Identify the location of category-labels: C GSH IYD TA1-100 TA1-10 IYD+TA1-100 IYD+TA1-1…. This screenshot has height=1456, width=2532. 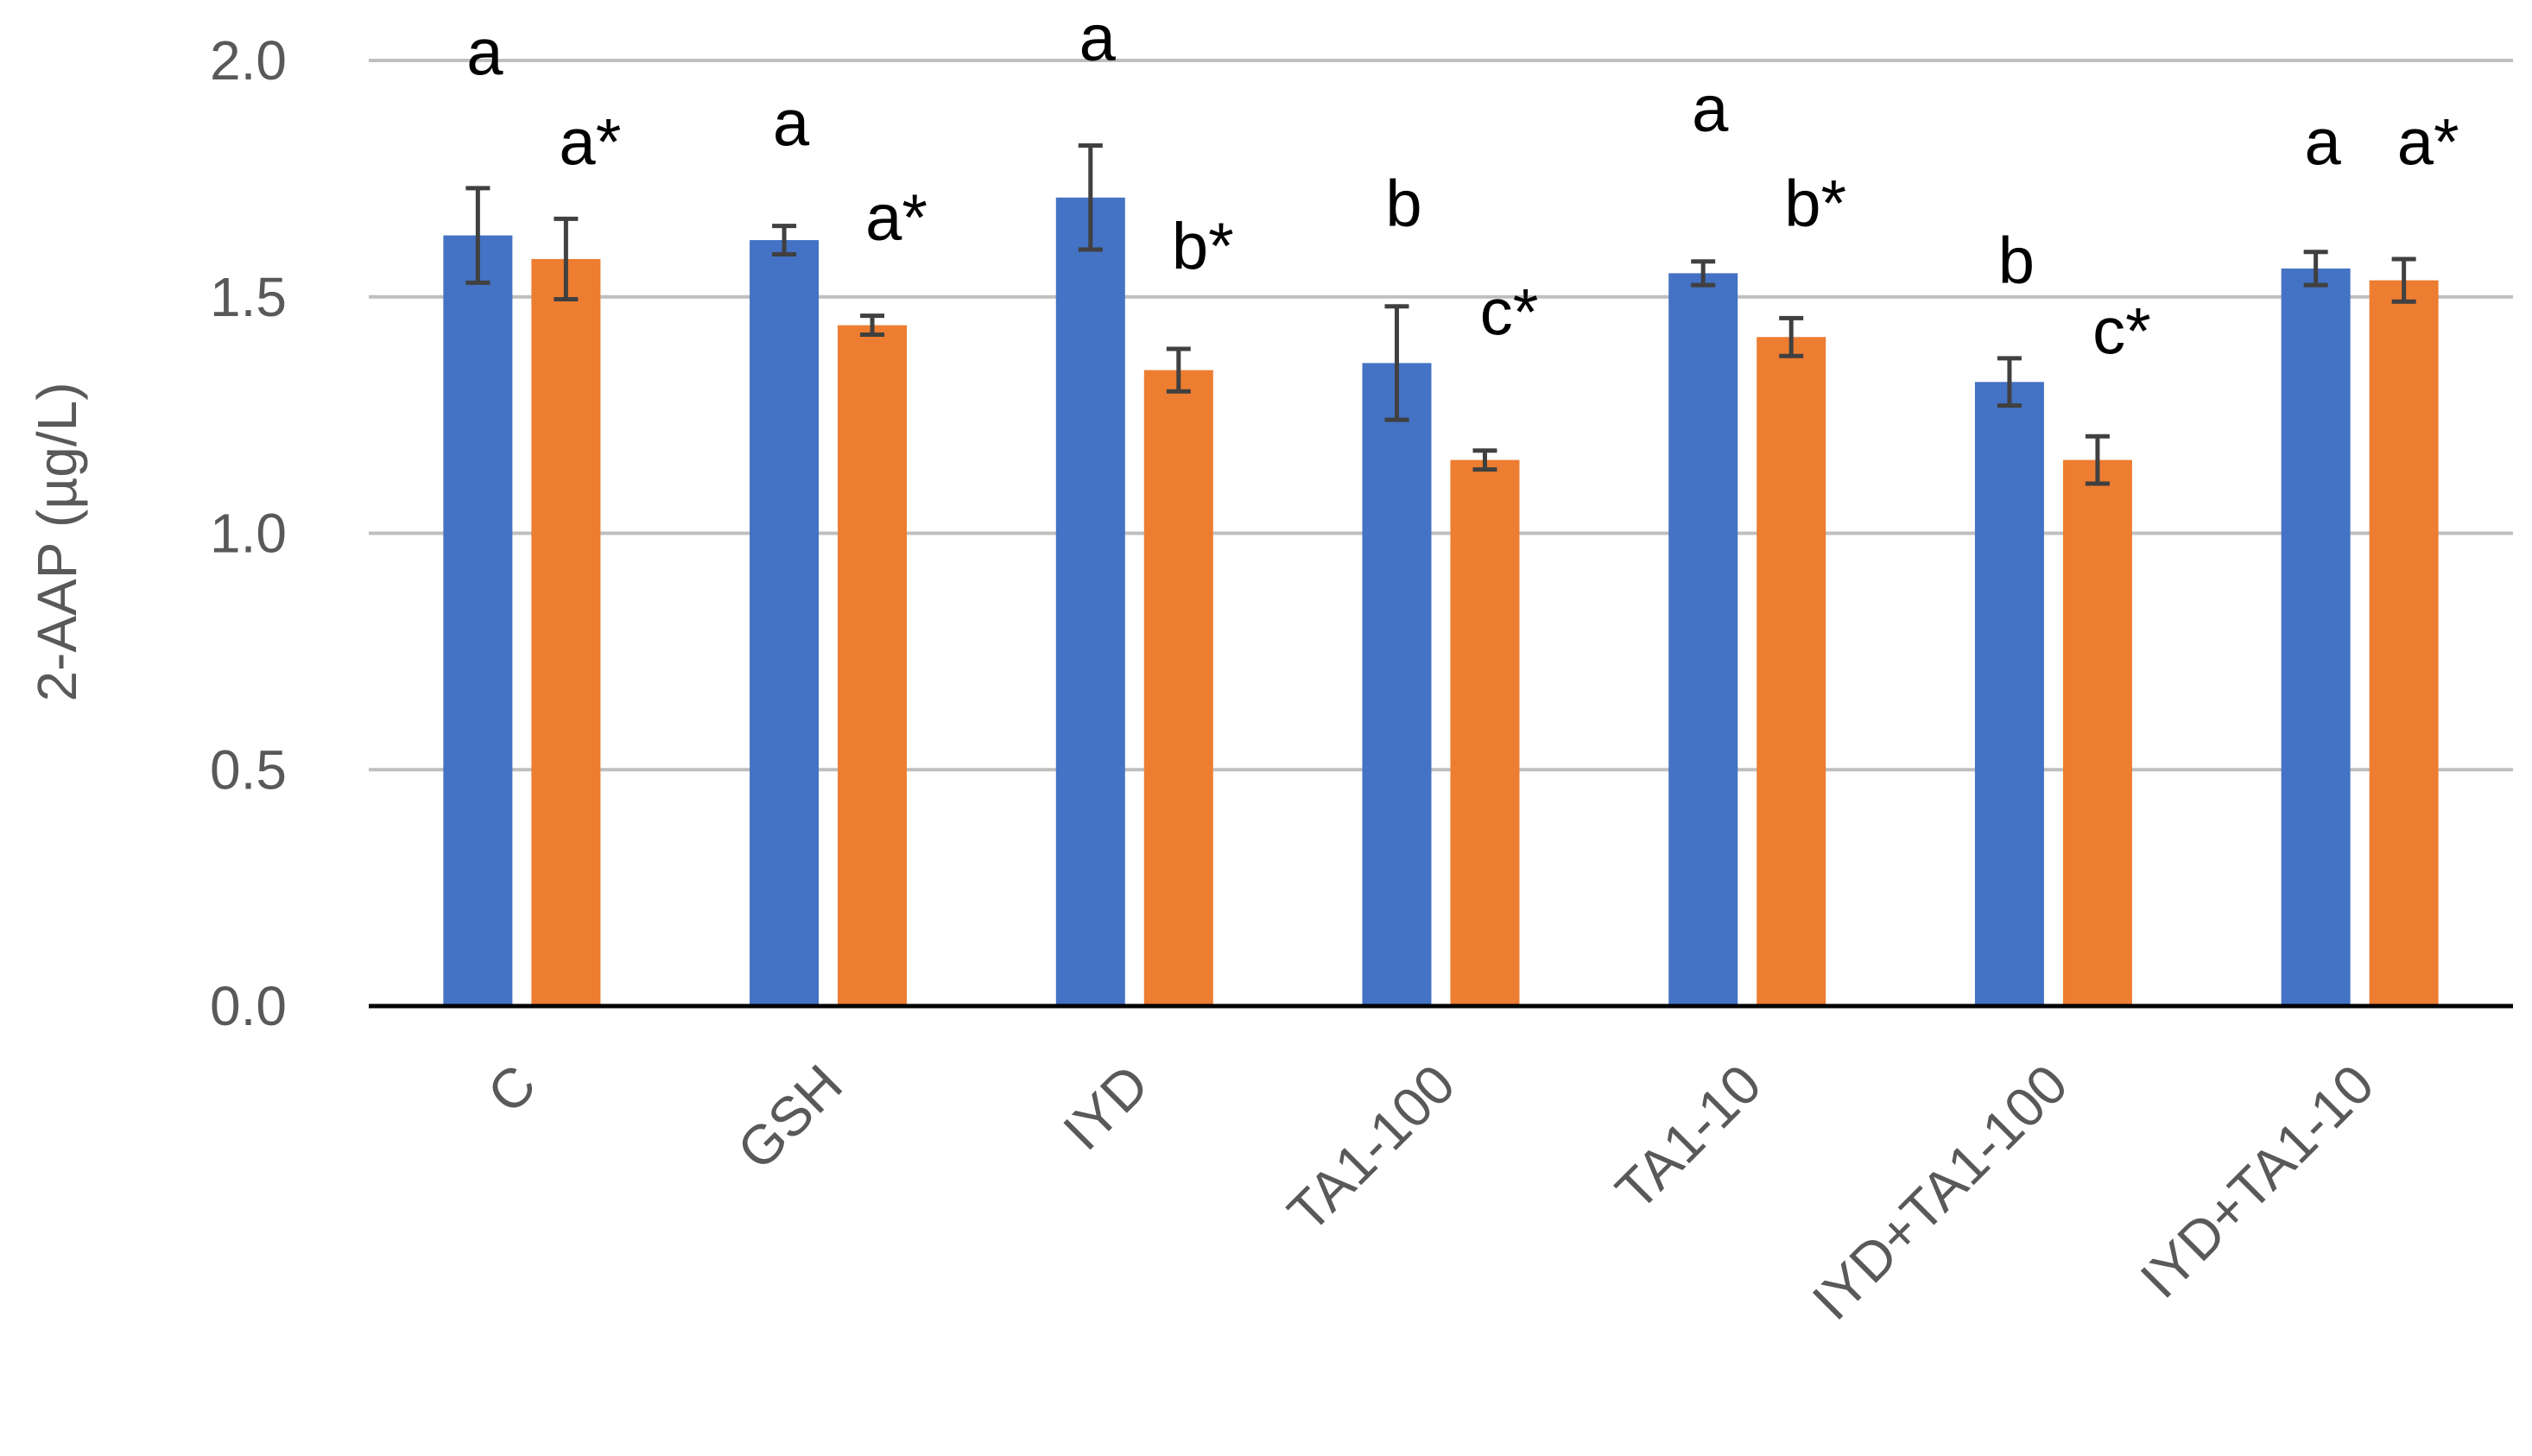
(1431, 1193).